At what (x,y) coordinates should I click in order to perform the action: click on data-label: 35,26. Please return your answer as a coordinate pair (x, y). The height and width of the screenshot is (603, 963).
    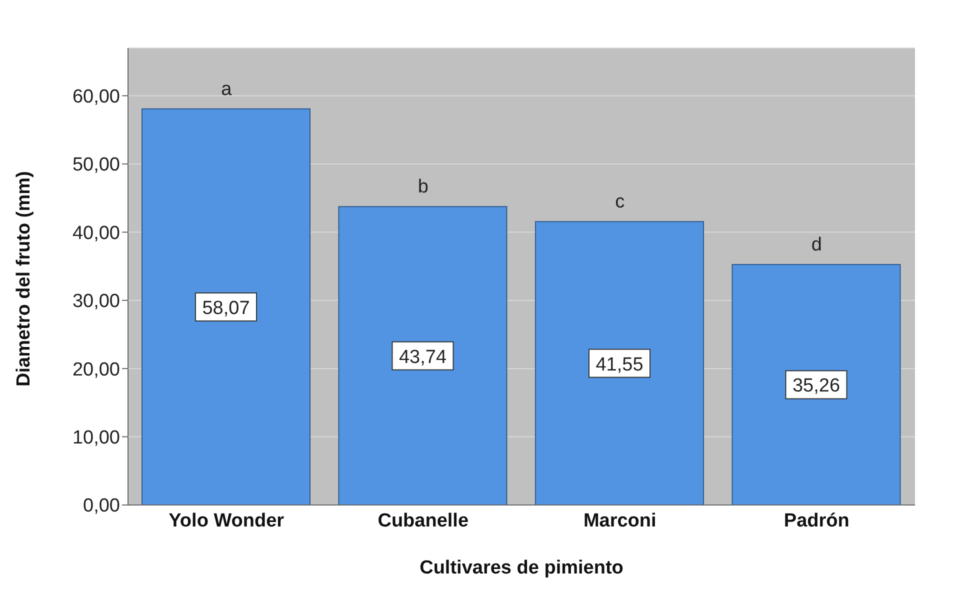
    Looking at the image, I should click on (816, 386).